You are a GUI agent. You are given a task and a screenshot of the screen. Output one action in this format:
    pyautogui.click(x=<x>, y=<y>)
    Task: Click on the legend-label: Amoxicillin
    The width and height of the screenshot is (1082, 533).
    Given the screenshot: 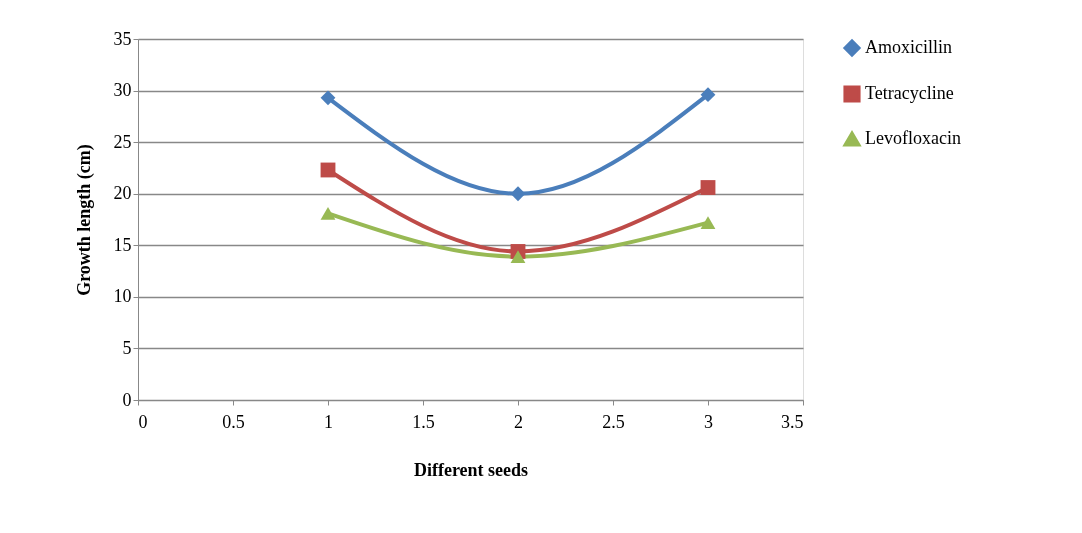 What is the action you would take?
    pyautogui.click(x=908, y=47)
    